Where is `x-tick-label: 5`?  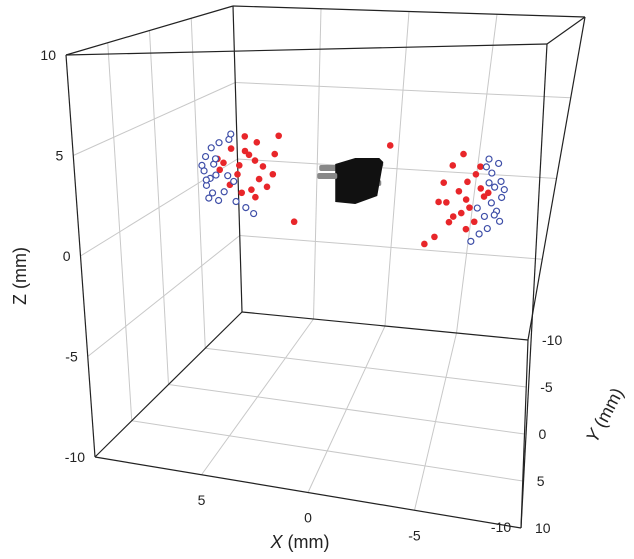
x-tick-label: 5 is located at coordinates (202, 500).